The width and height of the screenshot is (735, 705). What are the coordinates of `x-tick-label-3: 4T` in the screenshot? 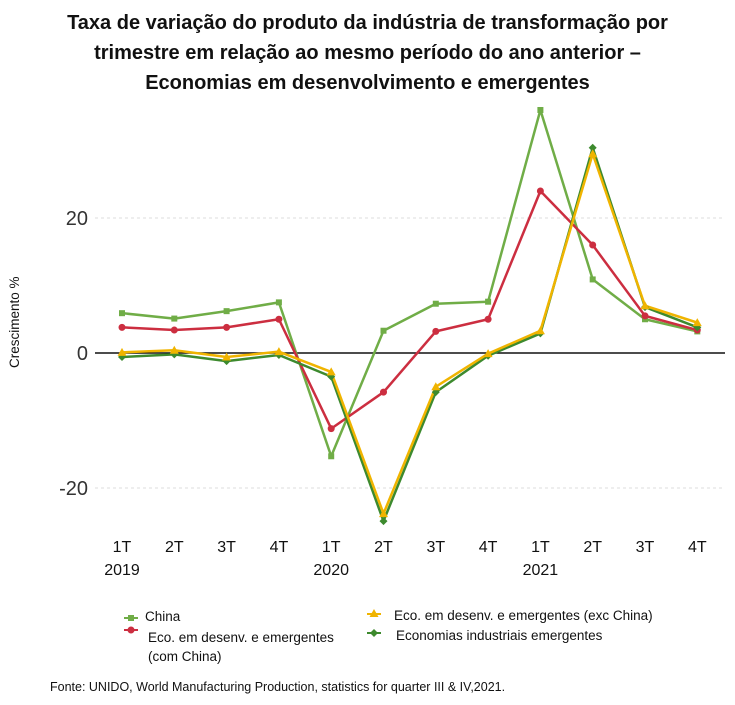 It's located at (279, 547).